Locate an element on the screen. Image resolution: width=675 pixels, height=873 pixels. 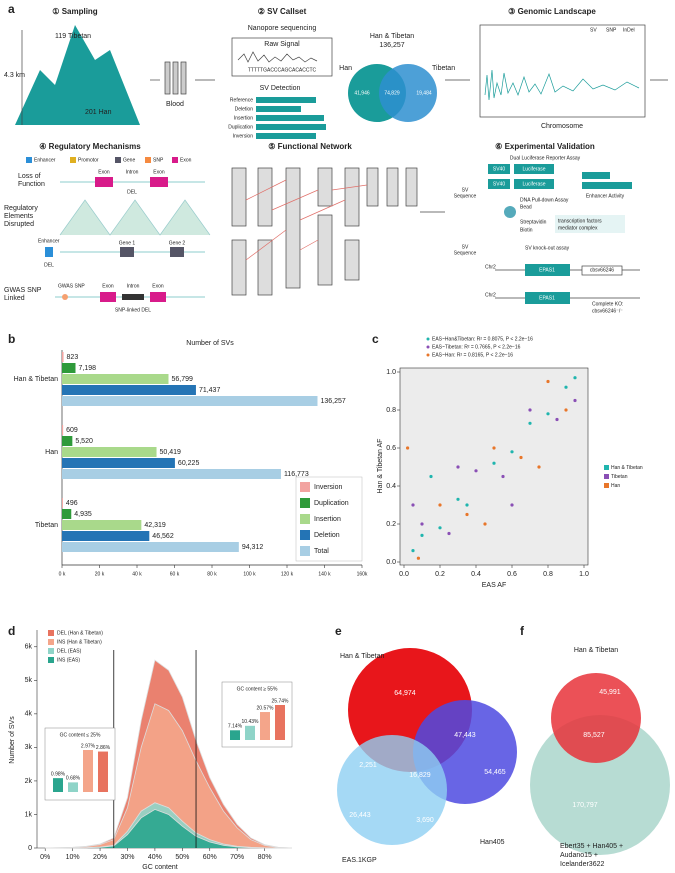
legend: InDel is located at coordinates (629, 30).